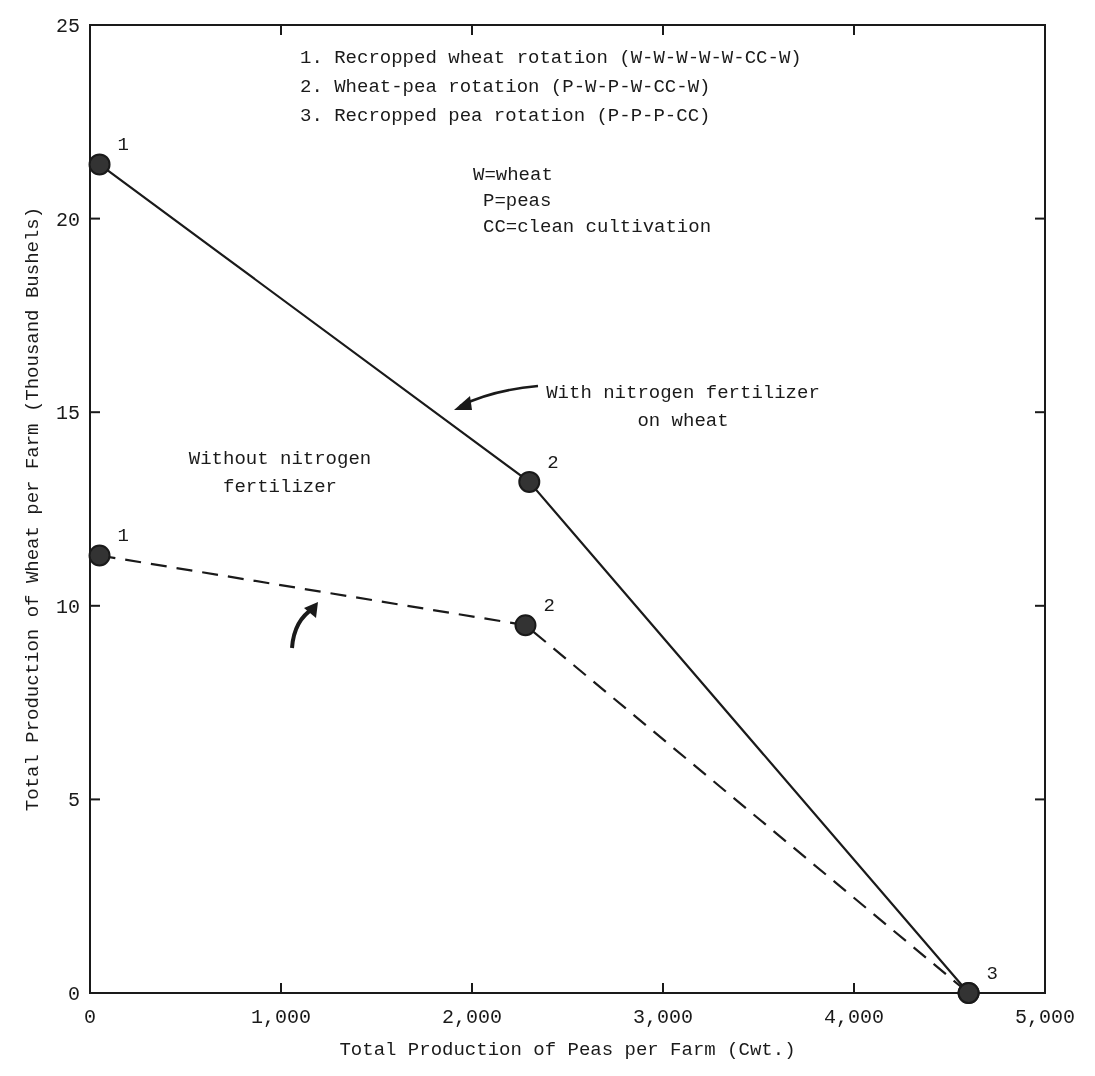  Describe the element at coordinates (33, 509) in the screenshot. I see `y-axis-title: Total Production of Wheat per Farm (Thousand Bushels)` at that location.